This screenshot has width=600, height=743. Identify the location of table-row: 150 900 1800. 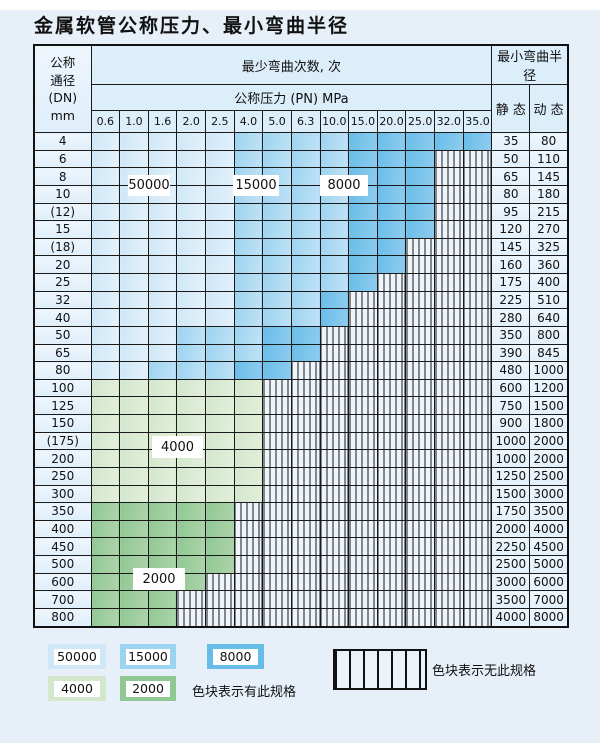
(301, 423).